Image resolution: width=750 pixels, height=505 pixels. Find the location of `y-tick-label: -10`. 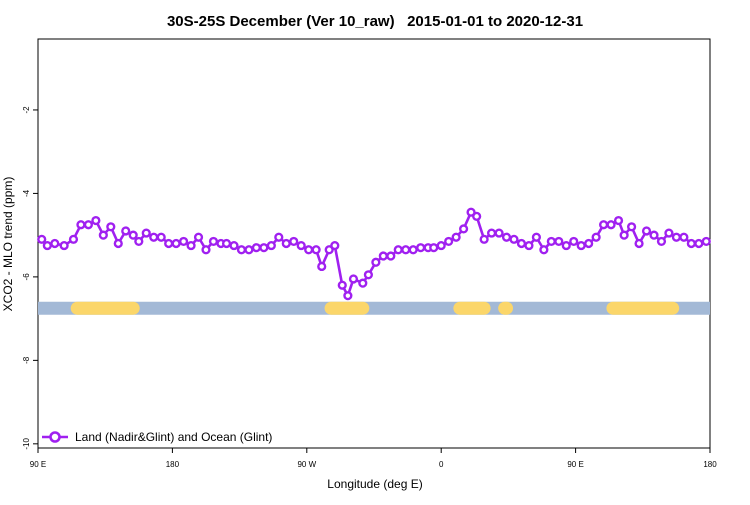

y-tick-label: -10 is located at coordinates (26, 443).